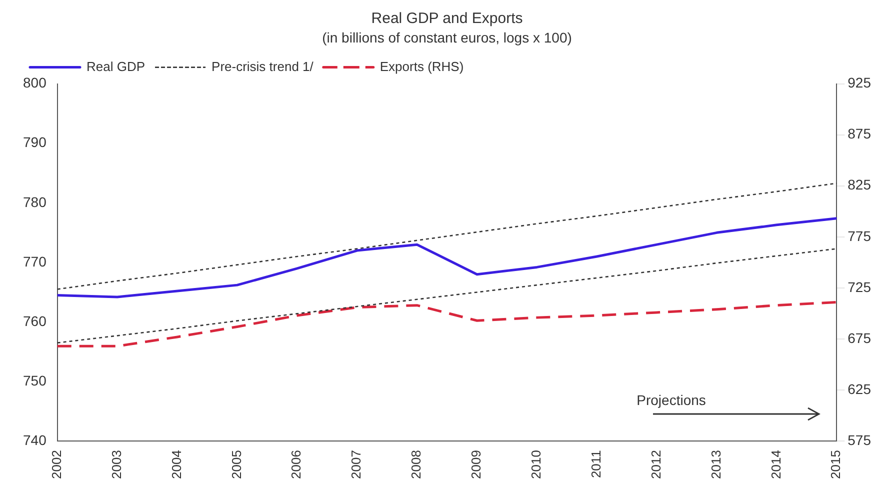 This screenshot has height=488, width=894. What do you see at coordinates (860, 82) in the screenshot?
I see `y2-tick-label: 925` at bounding box center [860, 82].